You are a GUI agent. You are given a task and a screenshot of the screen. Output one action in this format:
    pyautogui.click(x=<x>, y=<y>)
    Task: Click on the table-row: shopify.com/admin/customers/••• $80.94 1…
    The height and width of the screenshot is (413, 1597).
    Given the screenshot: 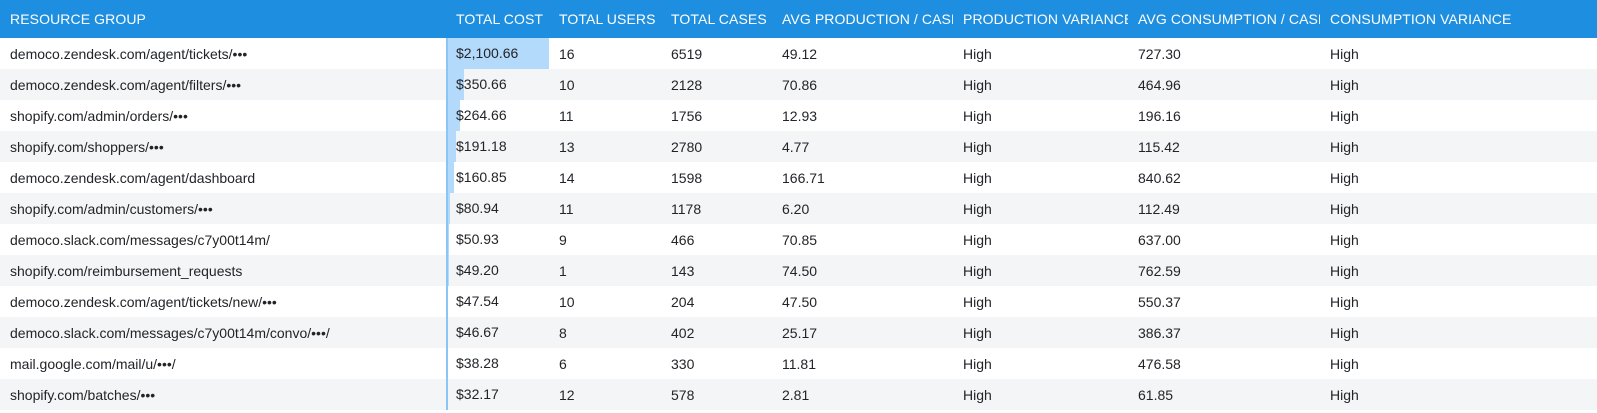 What is the action you would take?
    pyautogui.click(x=798, y=208)
    